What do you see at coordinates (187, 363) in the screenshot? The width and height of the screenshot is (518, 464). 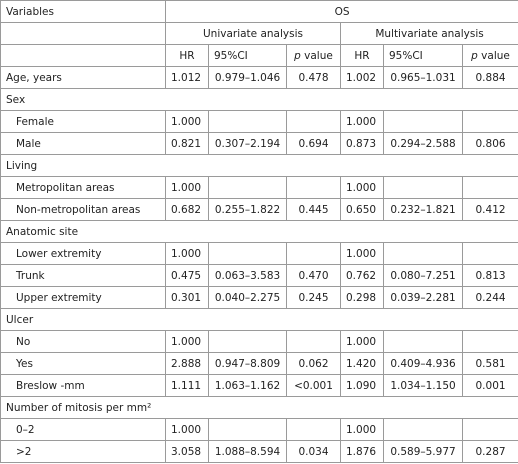 I see `data-cell: 2.888` at bounding box center [187, 363].